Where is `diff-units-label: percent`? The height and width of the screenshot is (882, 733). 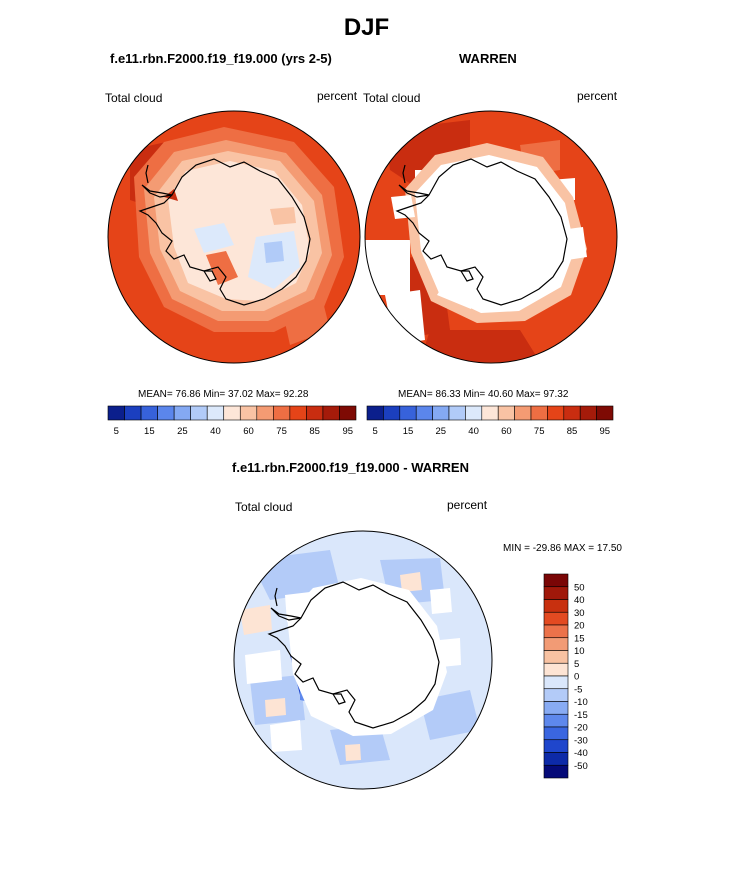 diff-units-label: percent is located at coordinates (467, 505).